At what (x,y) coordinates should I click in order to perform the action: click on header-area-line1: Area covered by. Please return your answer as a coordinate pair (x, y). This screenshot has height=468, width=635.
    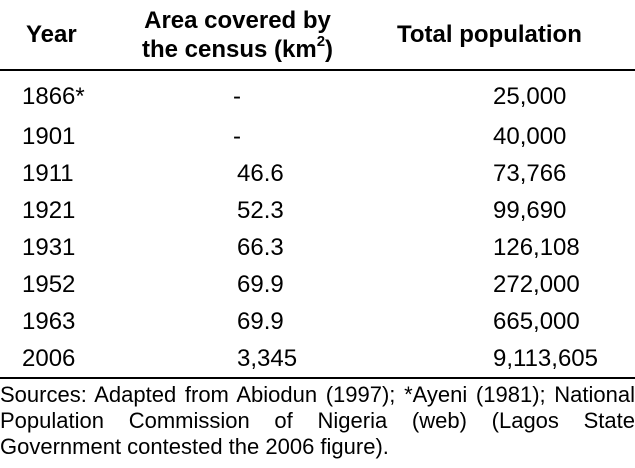
    Looking at the image, I should click on (237, 20).